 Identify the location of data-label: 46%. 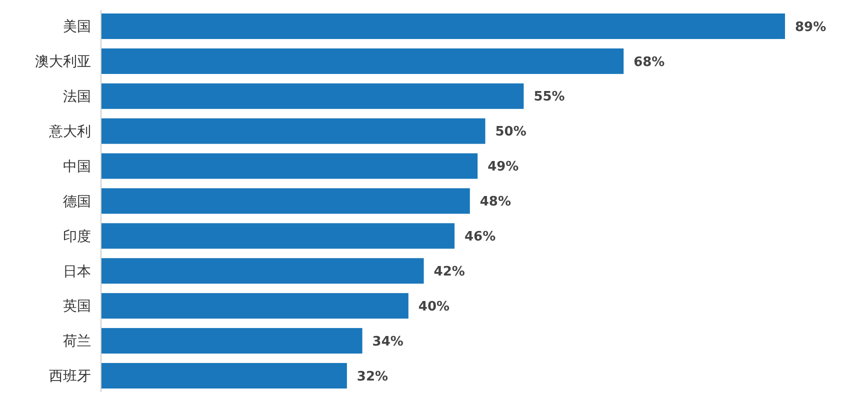
(480, 237).